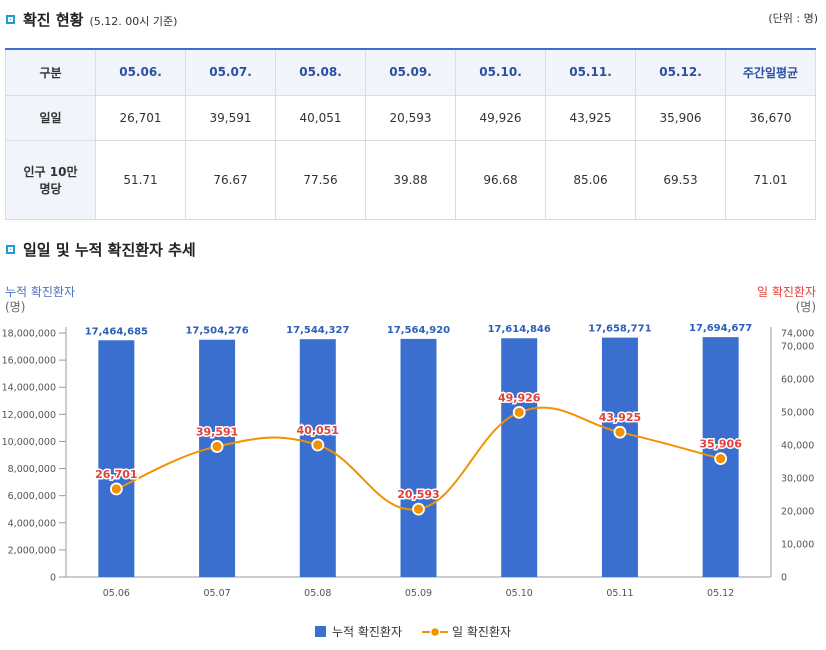 This screenshot has height=650, width=826. What do you see at coordinates (590, 180) in the screenshot?
I see `table-cell: 85.06` at bounding box center [590, 180].